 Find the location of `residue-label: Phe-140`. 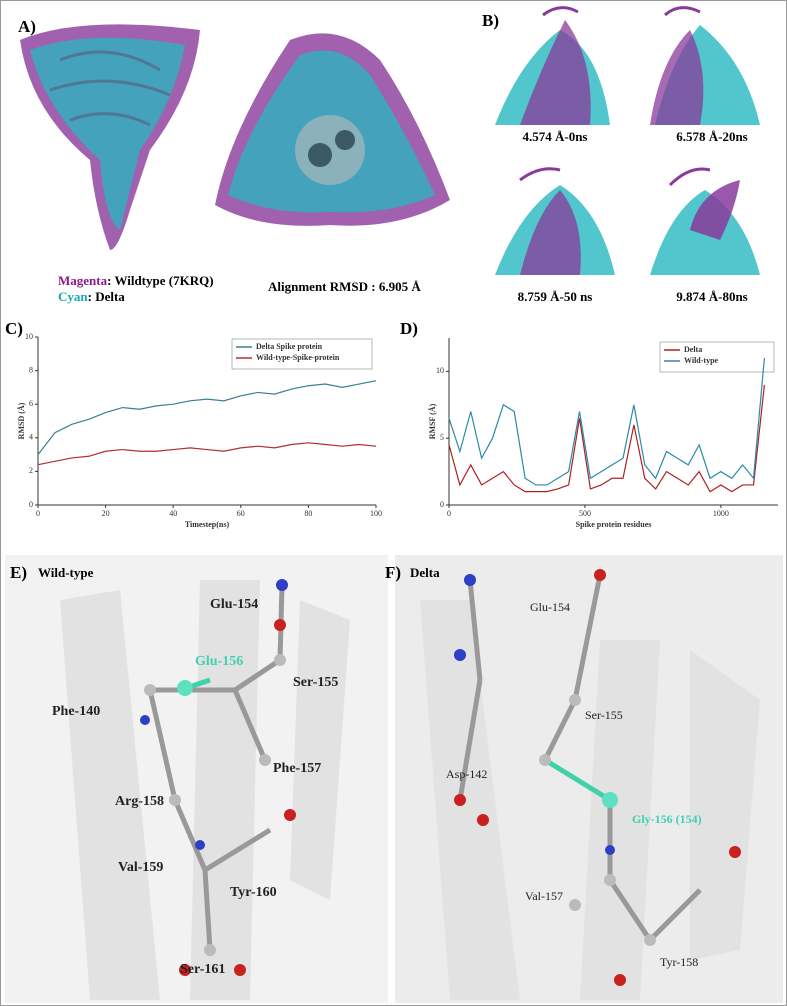

residue-label: Phe-140 is located at coordinates (76, 711).